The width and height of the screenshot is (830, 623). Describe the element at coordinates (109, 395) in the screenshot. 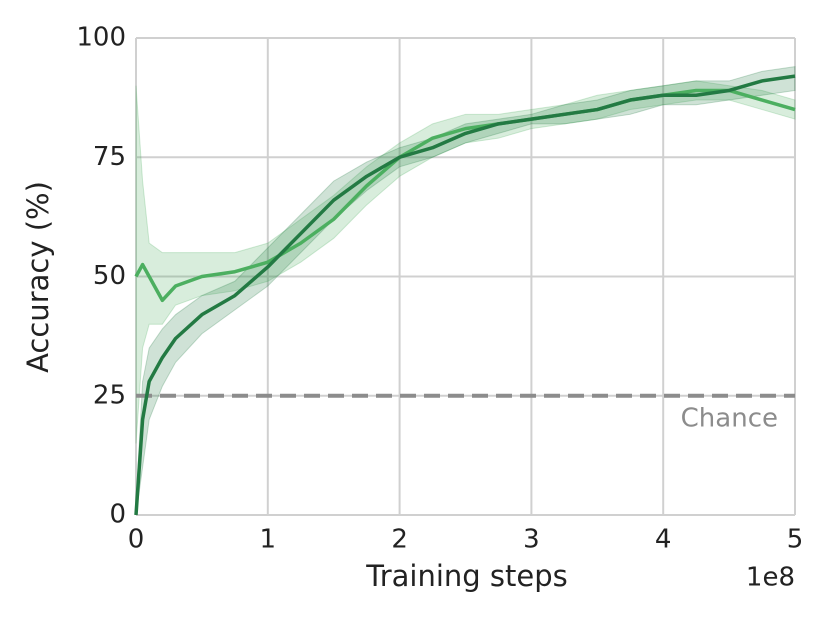

I see `y-tick-label: 25` at that location.